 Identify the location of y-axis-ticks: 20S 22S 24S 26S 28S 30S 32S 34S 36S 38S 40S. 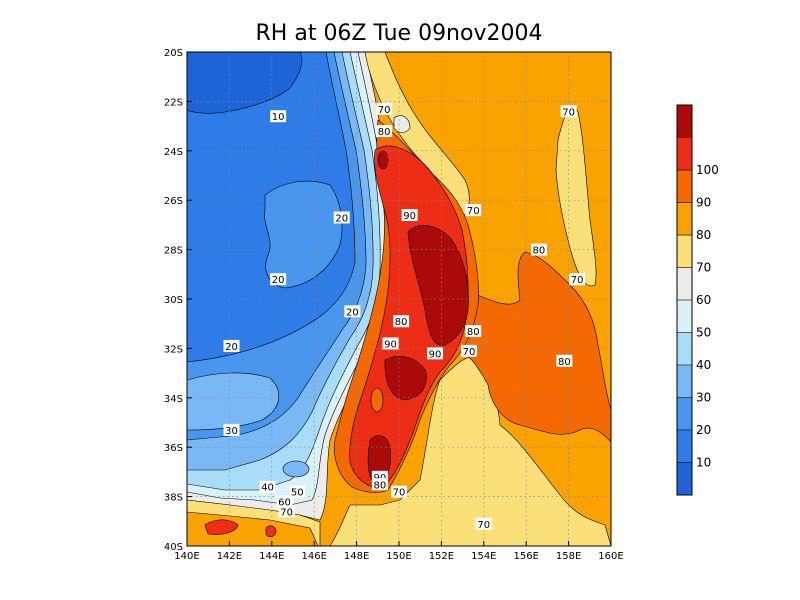
(178, 300).